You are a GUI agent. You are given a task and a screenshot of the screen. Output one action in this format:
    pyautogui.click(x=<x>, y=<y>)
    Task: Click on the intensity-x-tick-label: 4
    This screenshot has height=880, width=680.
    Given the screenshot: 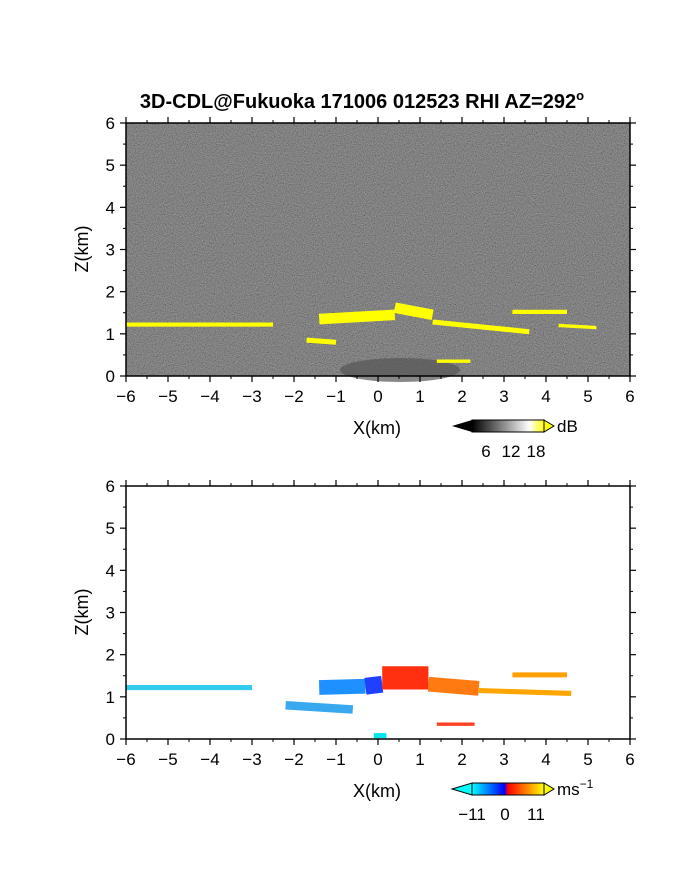 What is the action you would take?
    pyautogui.click(x=545, y=396)
    